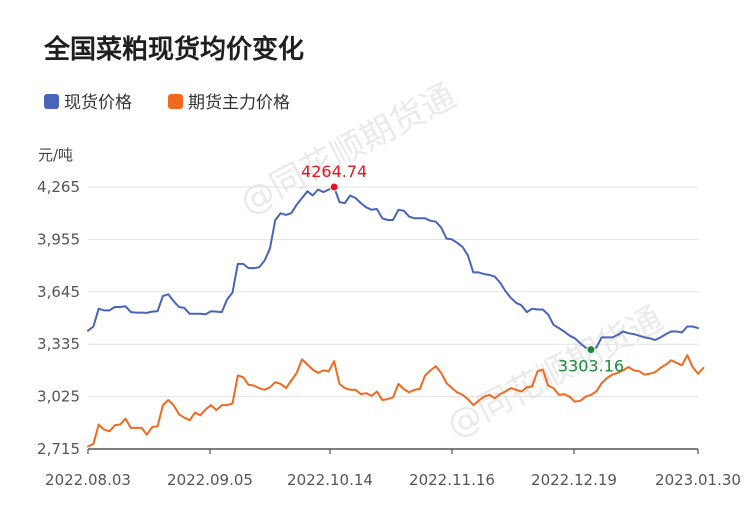 The width and height of the screenshot is (750, 510). I want to click on legend: 现货价格 期货主力价格, so click(167, 103).